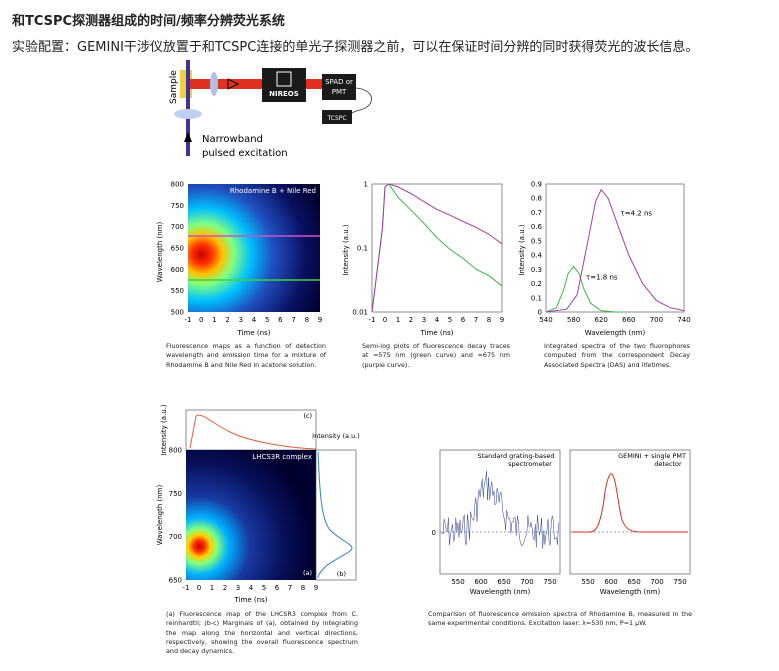 The width and height of the screenshot is (779, 671). What do you see at coordinates (545, 320) in the screenshot?
I see `xtick-label: 540` at bounding box center [545, 320].